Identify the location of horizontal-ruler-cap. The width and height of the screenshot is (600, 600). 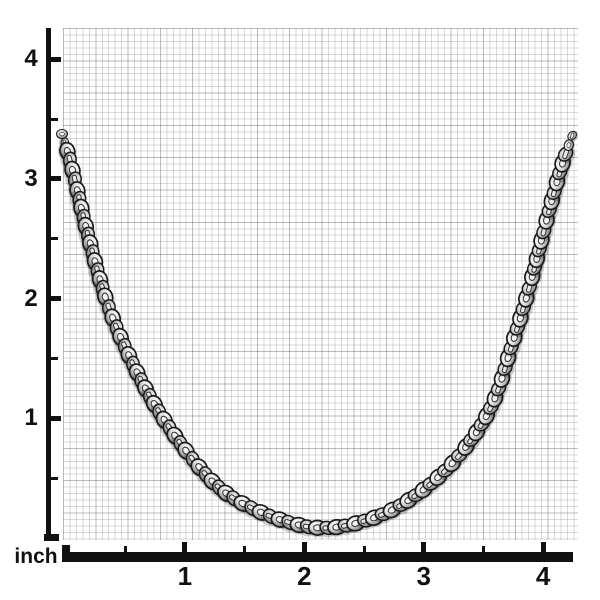
(66, 553).